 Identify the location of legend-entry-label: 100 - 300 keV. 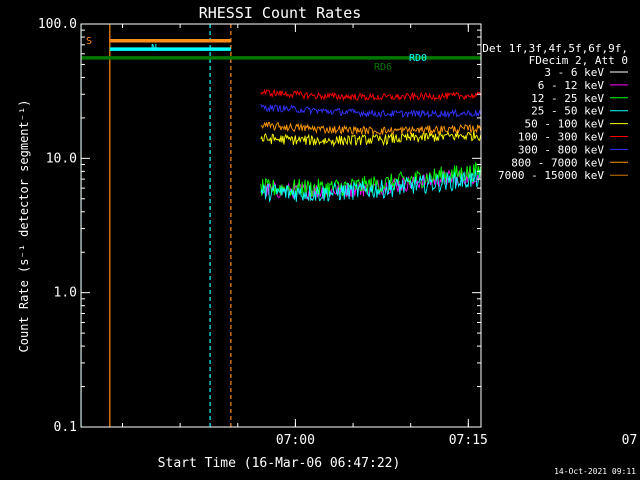
(561, 137).